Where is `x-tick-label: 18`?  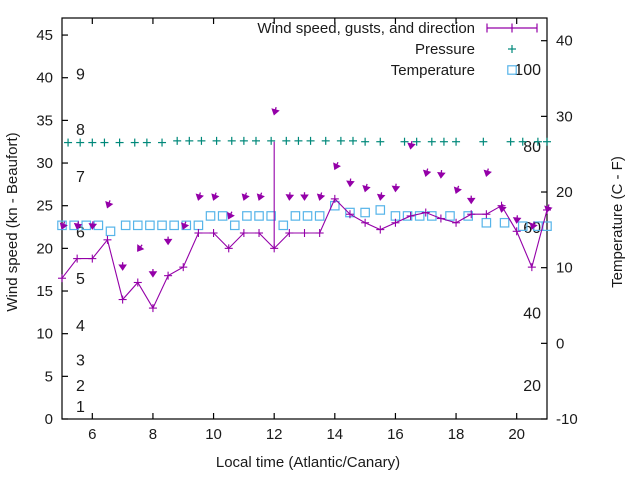
x-tick-label: 18 is located at coordinates (456, 434).